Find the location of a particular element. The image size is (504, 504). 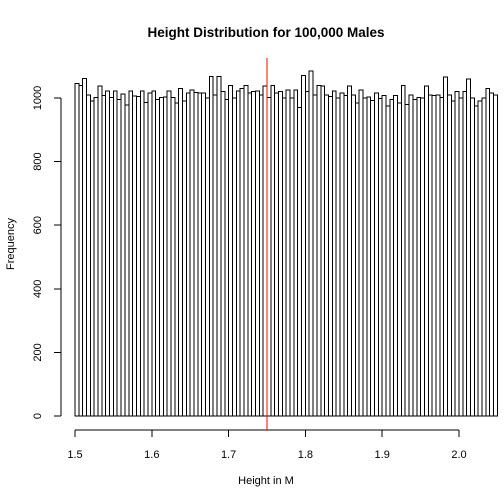

x-axis-label: Height in M is located at coordinates (266, 481).